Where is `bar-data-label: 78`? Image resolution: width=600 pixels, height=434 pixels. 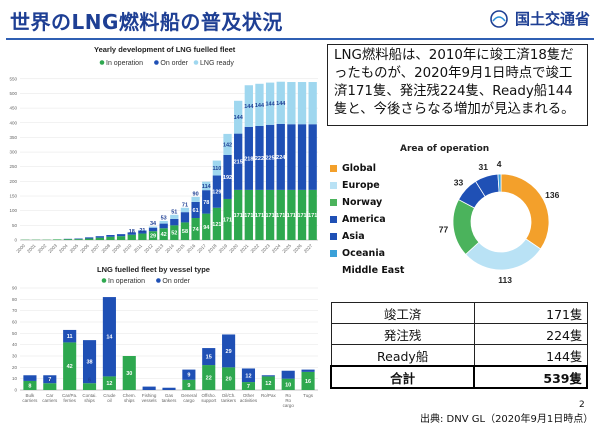 bar-data-label: 78 is located at coordinates (206, 203).